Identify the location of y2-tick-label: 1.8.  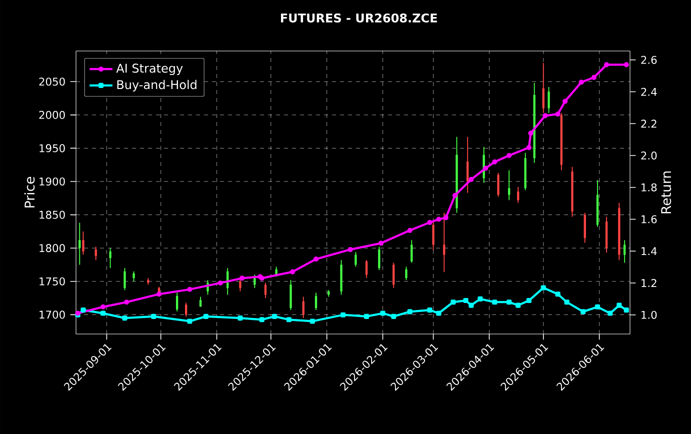
(649, 187).